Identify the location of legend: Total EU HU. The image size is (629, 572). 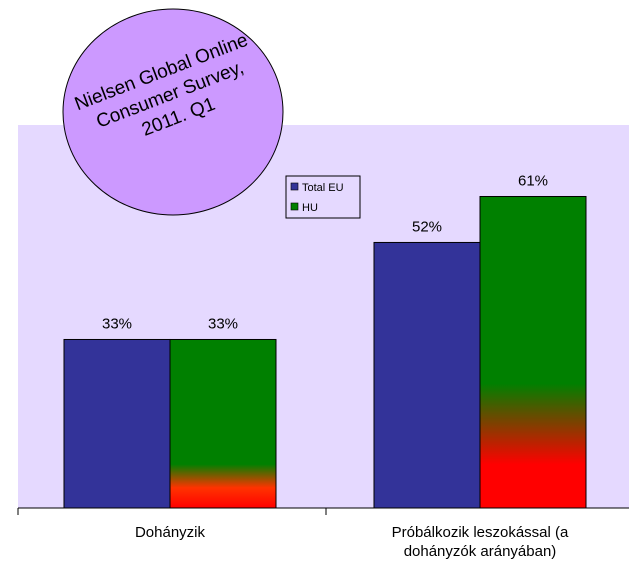
(323, 197).